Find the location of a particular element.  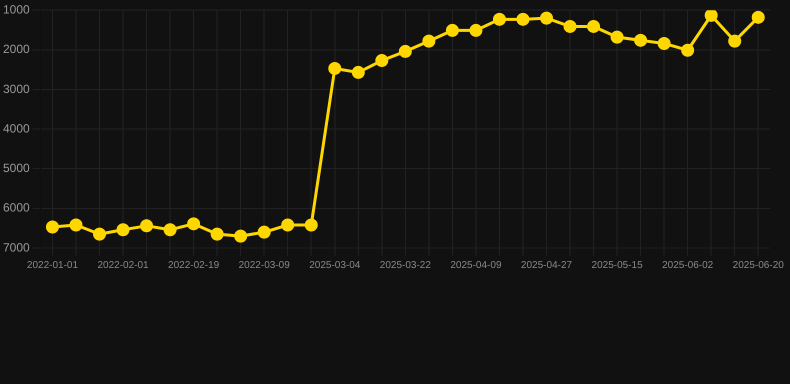

y-tick-label: 2000 is located at coordinates (16, 49).